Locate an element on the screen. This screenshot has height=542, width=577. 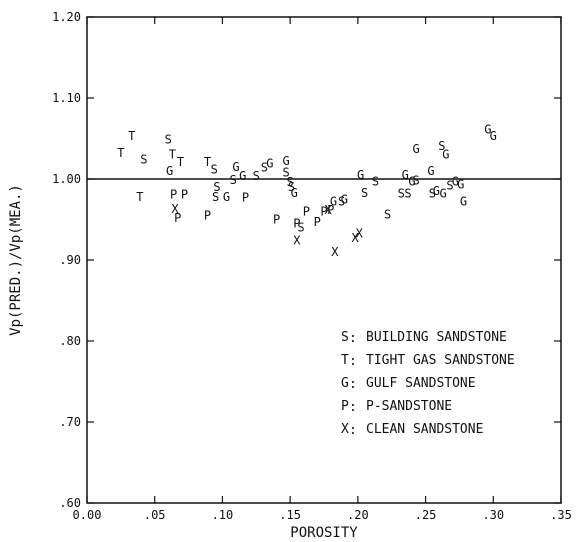
legend-label: GULF SANDSTONE is located at coordinates (421, 383).